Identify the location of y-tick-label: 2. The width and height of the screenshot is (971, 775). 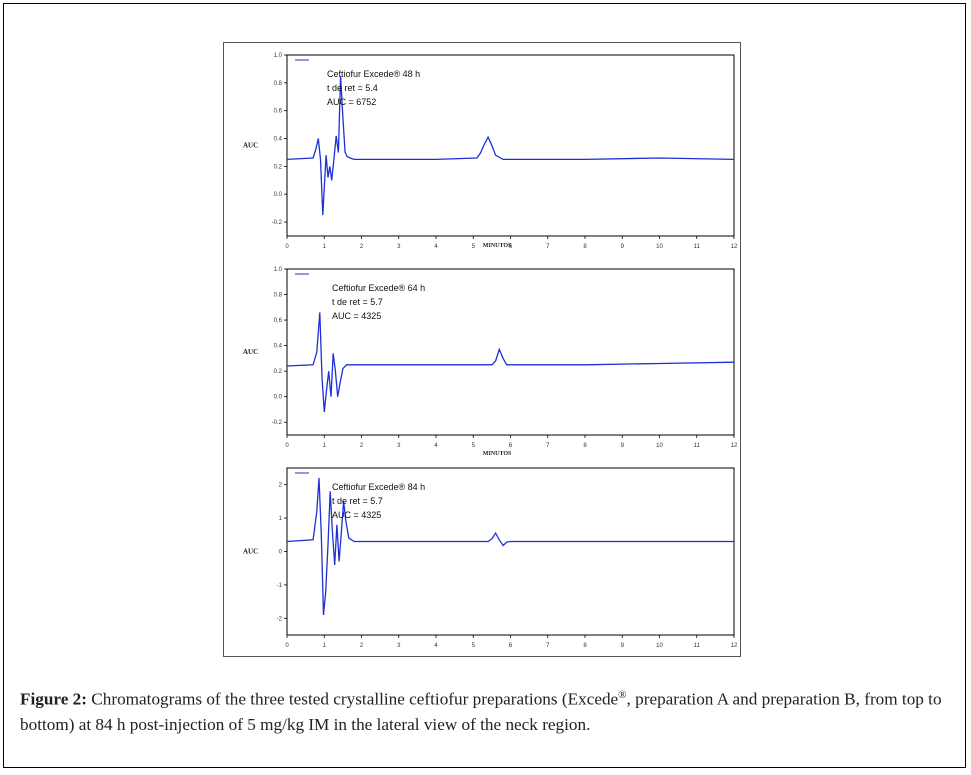
(281, 486).